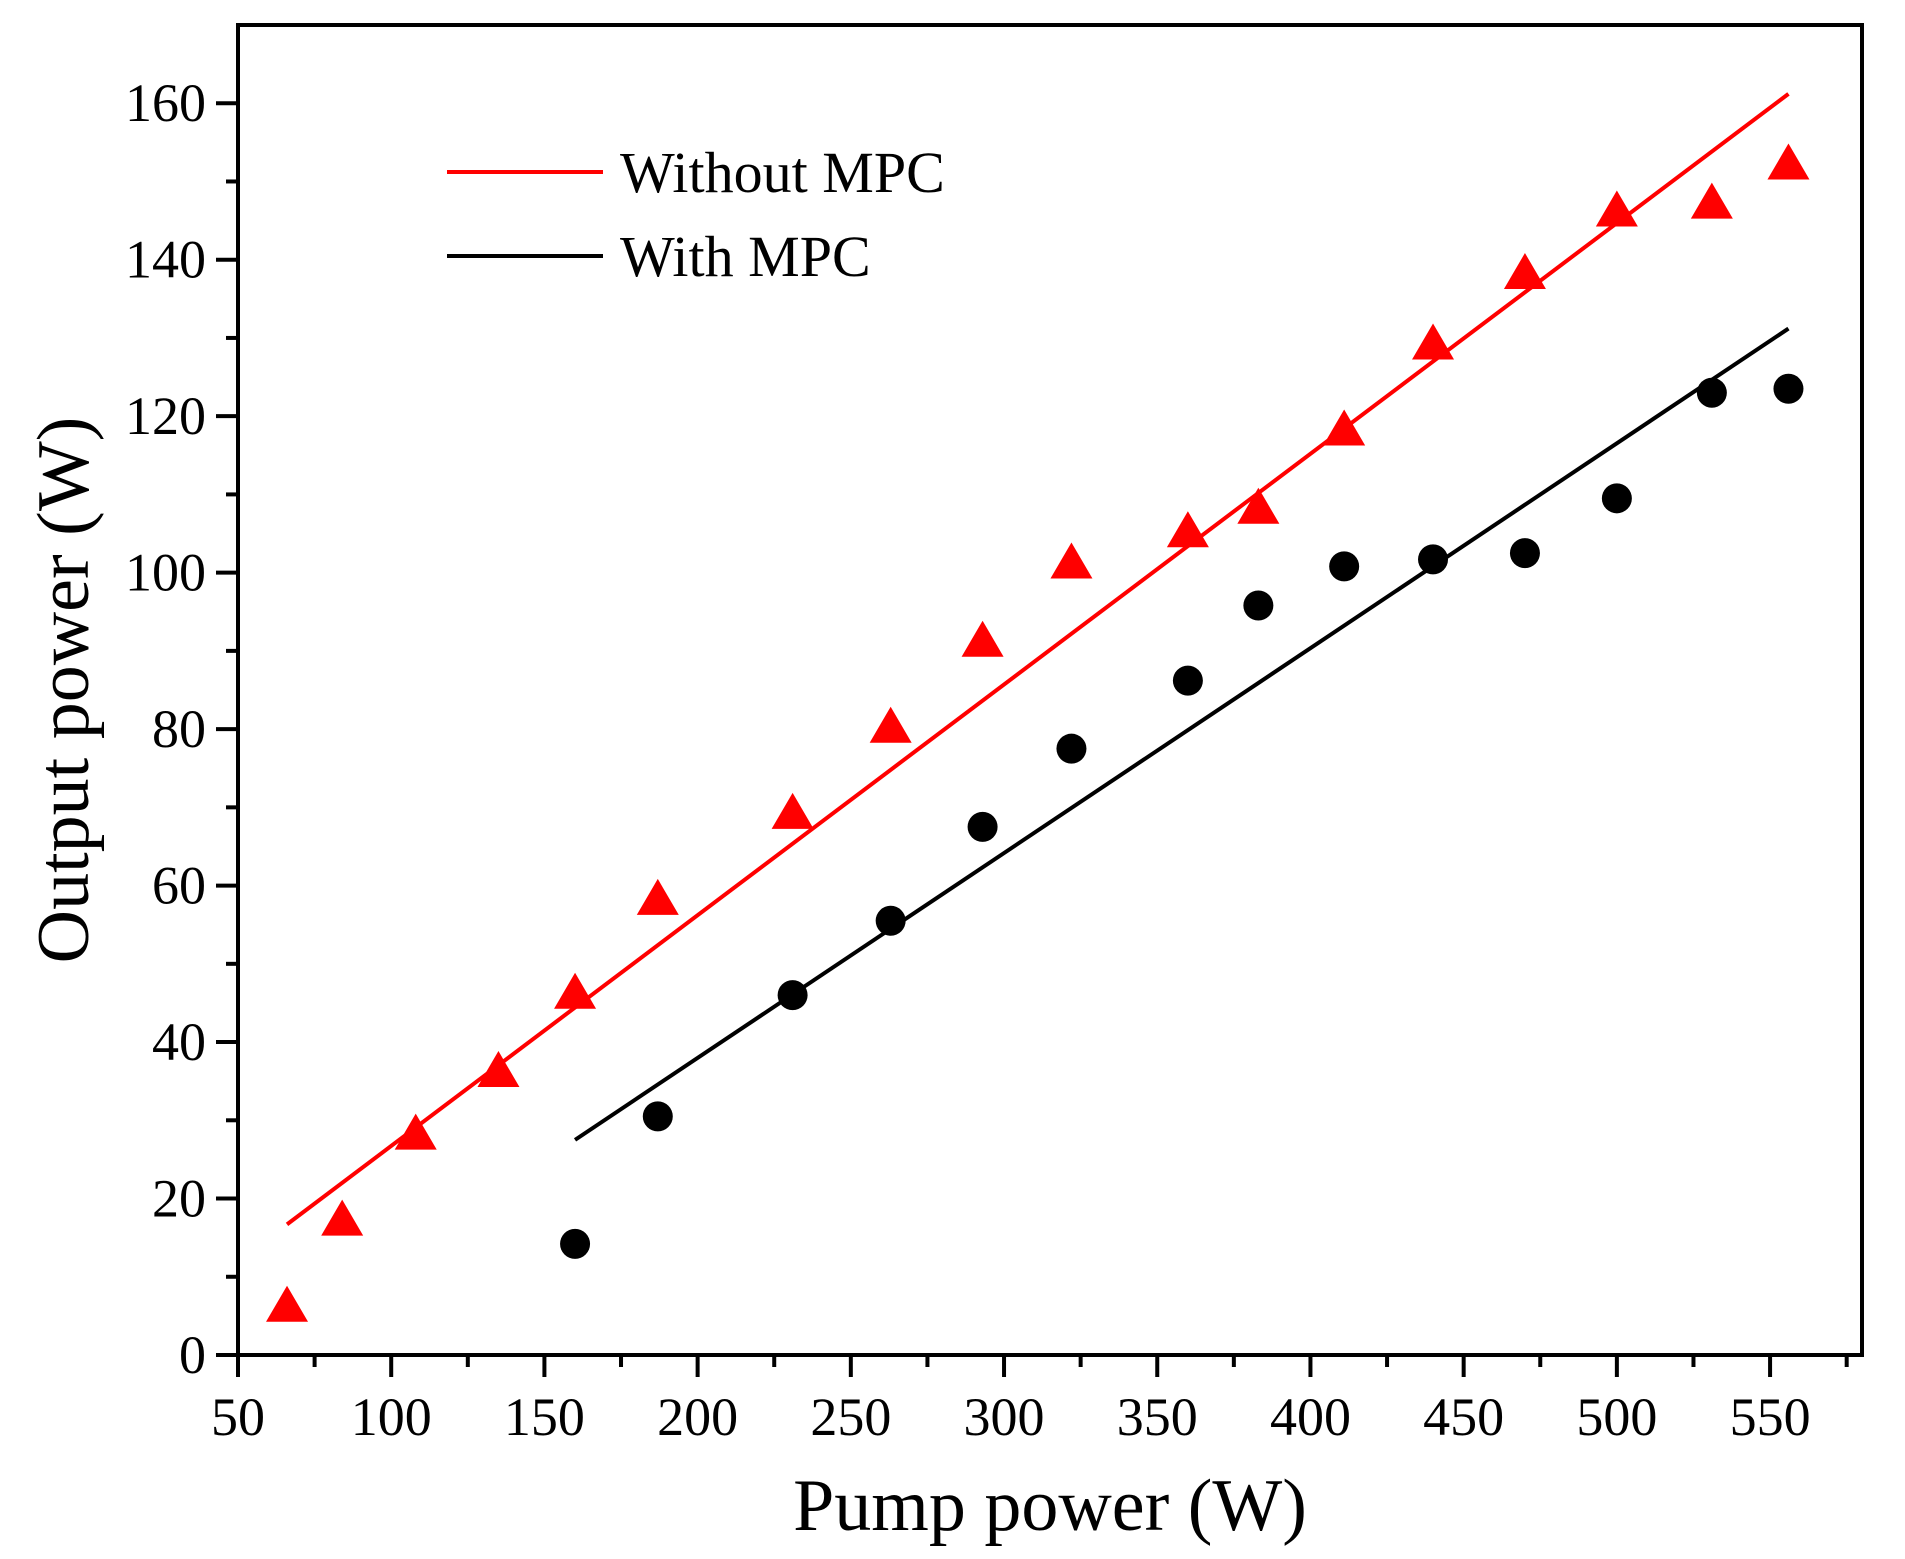  What do you see at coordinates (745, 256) in the screenshot?
I see `legend-label-with-mpc: With MPC` at bounding box center [745, 256].